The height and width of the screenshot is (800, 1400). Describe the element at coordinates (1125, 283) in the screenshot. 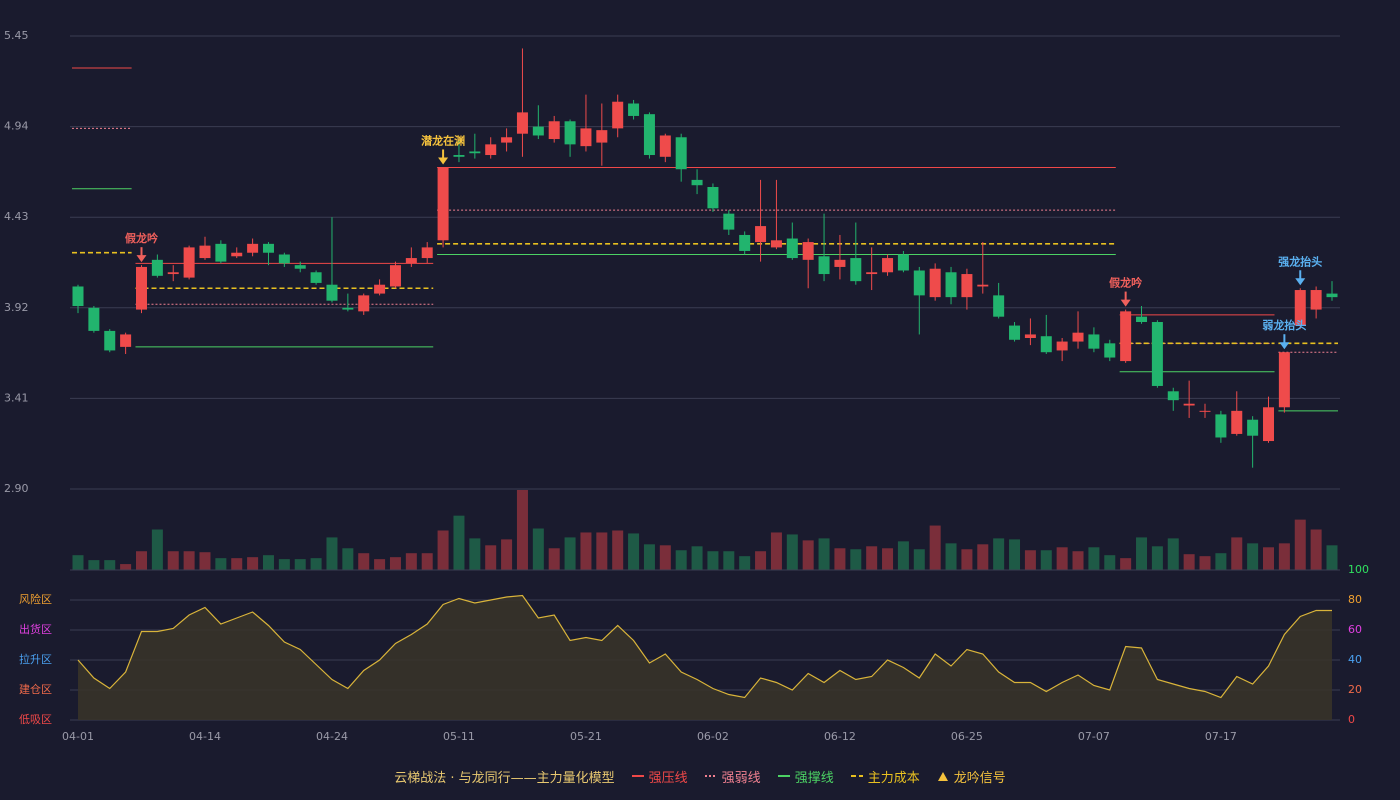

I see `signal-label: 假龙吟` at that location.